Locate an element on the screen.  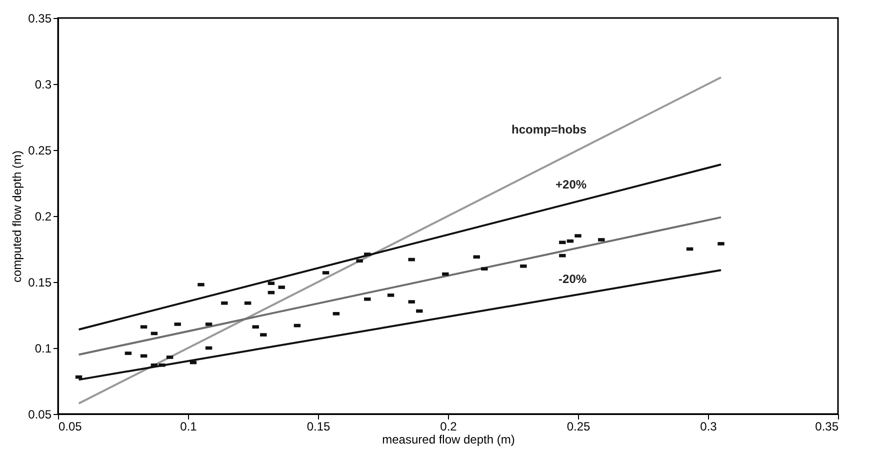
x-tick-label: 0.05 is located at coordinates (70, 427).